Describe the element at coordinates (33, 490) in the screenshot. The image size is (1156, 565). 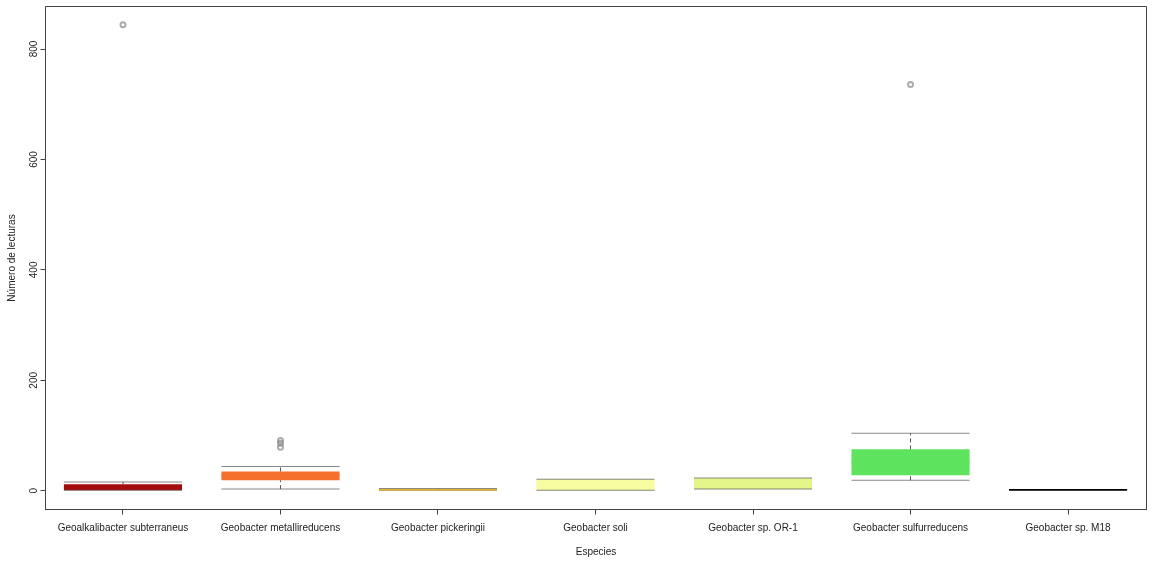
I see `y-tick-label: 0` at that location.